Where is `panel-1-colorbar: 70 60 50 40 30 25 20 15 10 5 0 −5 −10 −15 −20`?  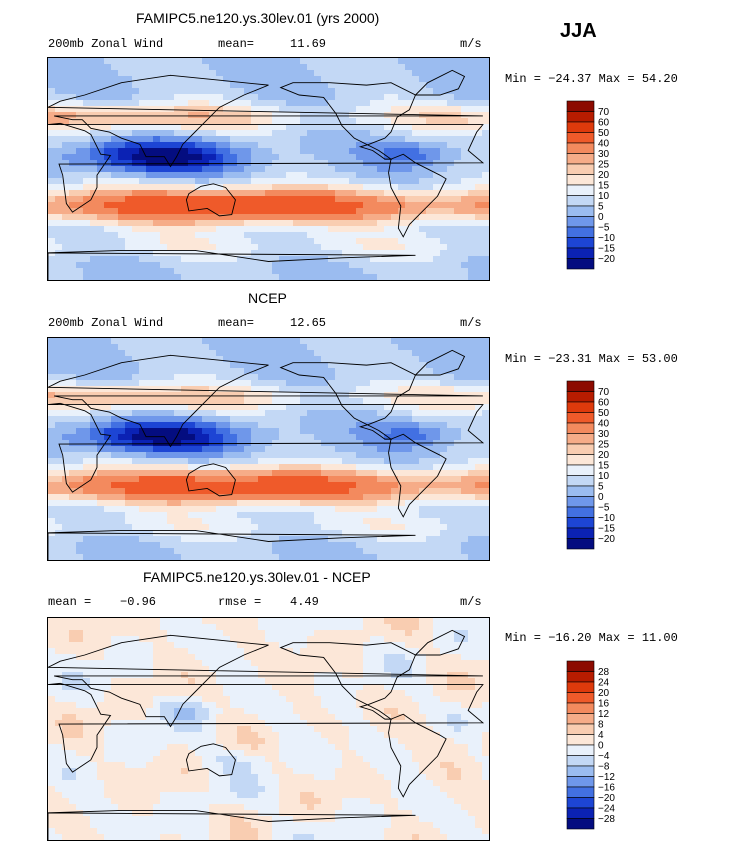
panel-1-colorbar: 70 60 50 40 30 25 20 15 10 5 0 −5 −10 −15 −20 is located at coordinates (606, 185).